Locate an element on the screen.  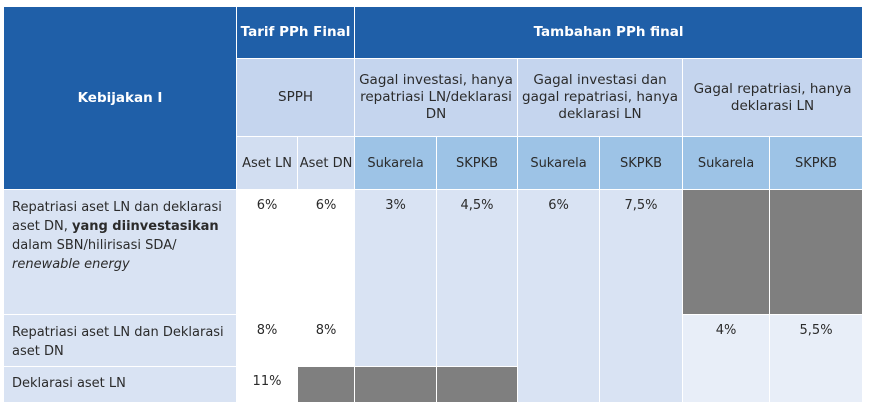
header-skpkb-2: SKPKB is located at coordinates (641, 163).